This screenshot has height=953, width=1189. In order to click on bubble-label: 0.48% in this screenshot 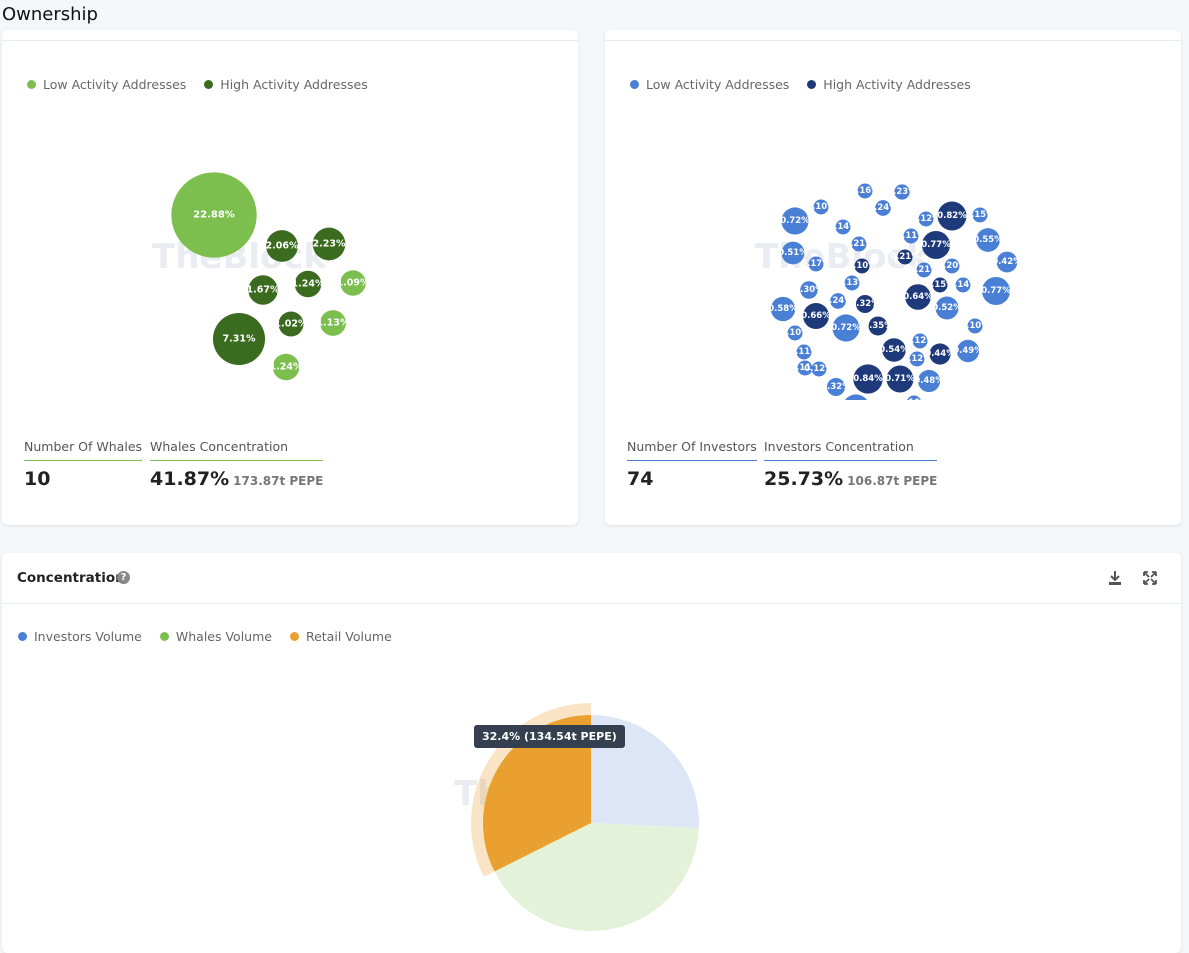, I will do `click(929, 381)`.